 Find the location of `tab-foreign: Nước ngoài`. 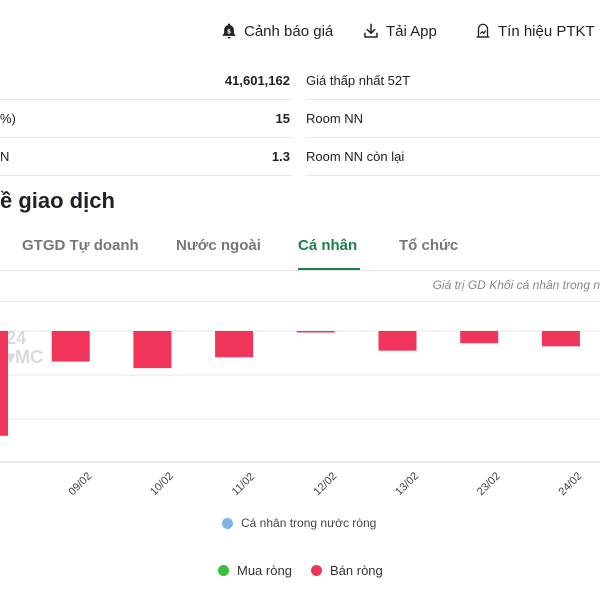

tab-foreign: Nước ngoài is located at coordinates (218, 245).